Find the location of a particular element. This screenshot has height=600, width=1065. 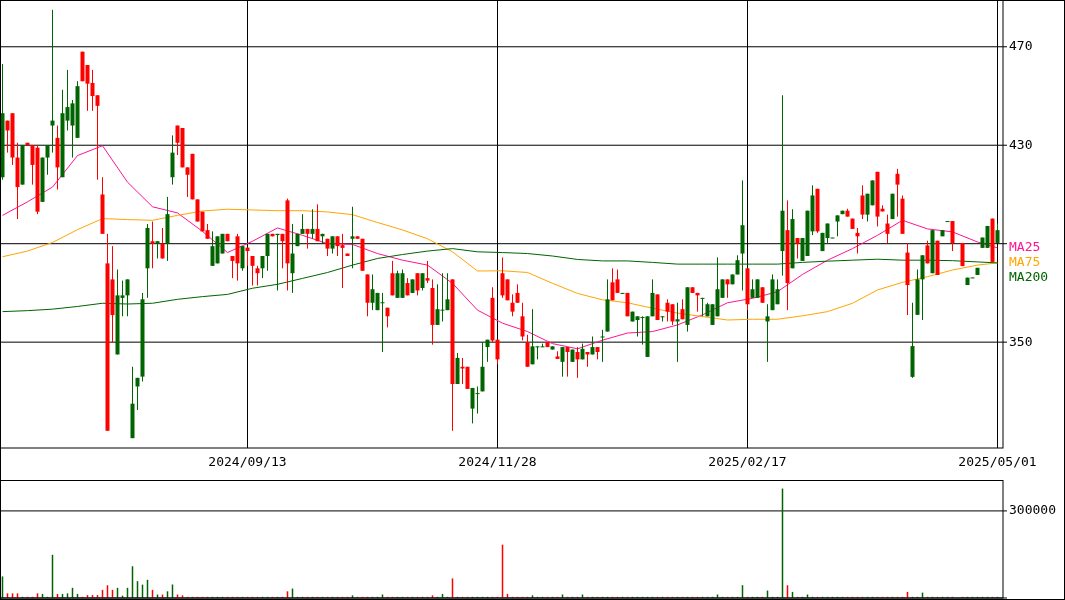

x-tick-label: 2024/11/28 is located at coordinates (497, 461).